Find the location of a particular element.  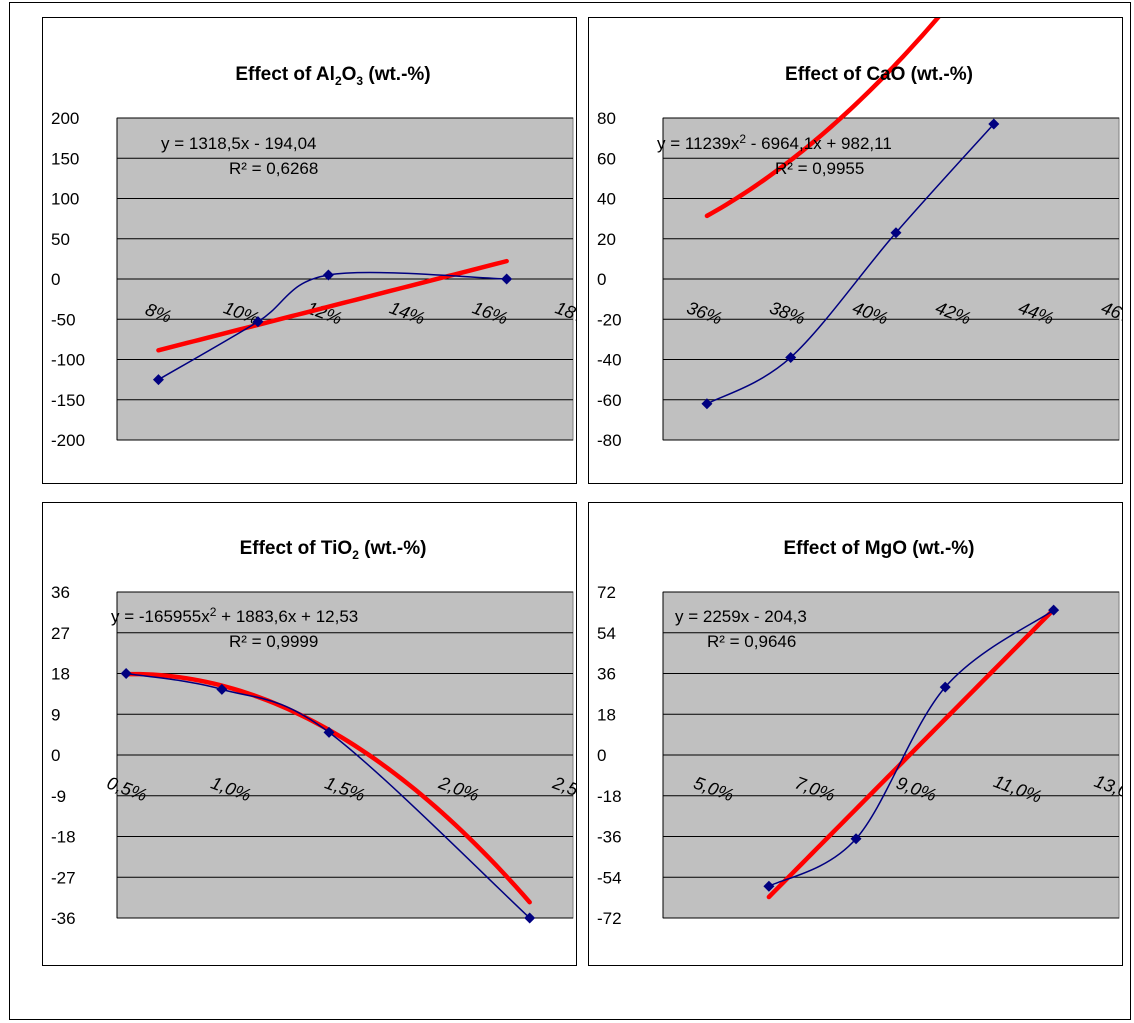

r-squared: R² = 0,9646 is located at coordinates (751, 641).